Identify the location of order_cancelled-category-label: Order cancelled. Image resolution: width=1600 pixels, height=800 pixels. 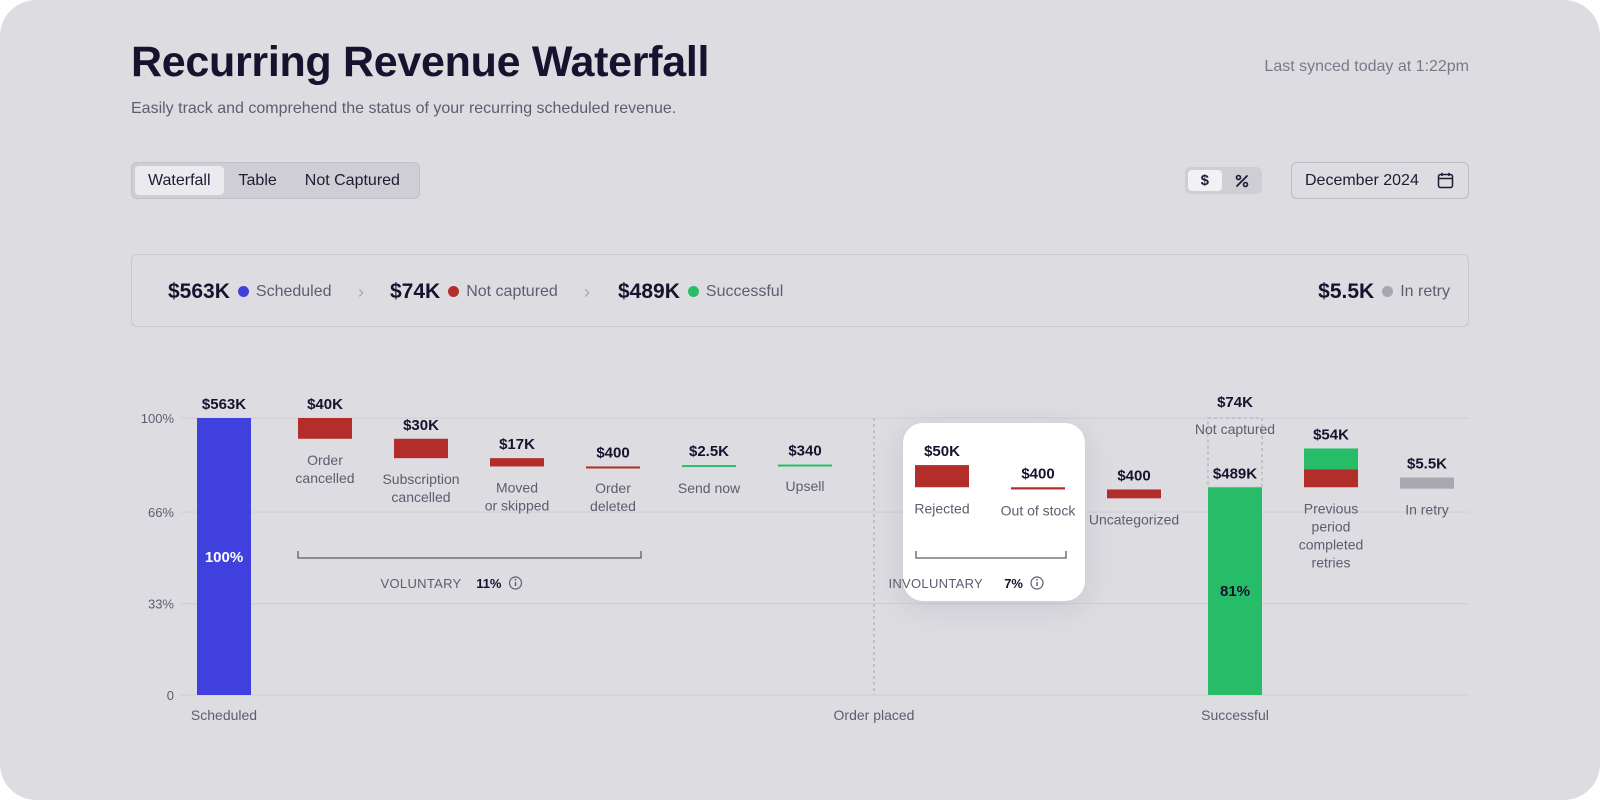
(324, 469).